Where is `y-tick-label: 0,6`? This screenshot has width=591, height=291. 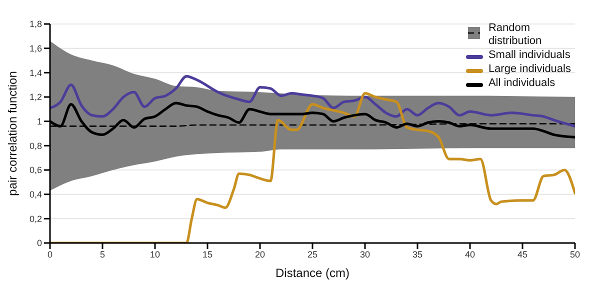
y-tick-label: 0,6 is located at coordinates (35, 170).